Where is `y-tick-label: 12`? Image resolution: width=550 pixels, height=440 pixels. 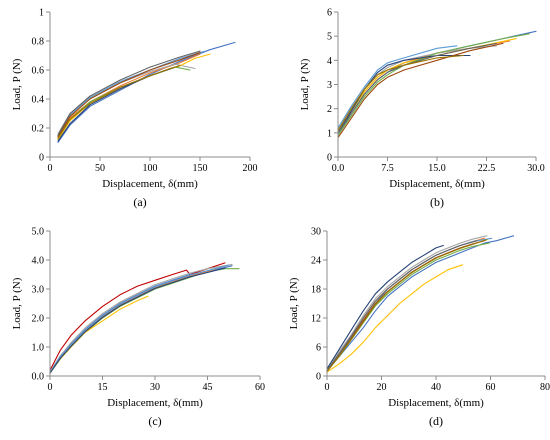
y-tick-label: 12 is located at coordinates (316, 319).